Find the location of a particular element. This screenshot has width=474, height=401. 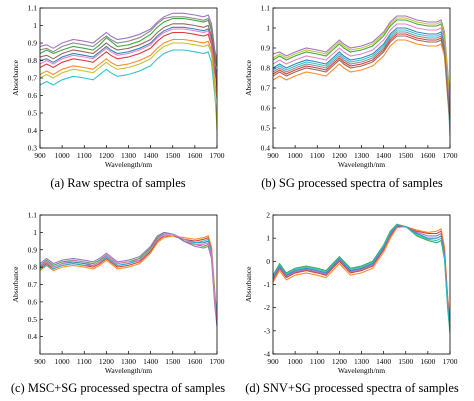

axes-frame is located at coordinates (128, 284).